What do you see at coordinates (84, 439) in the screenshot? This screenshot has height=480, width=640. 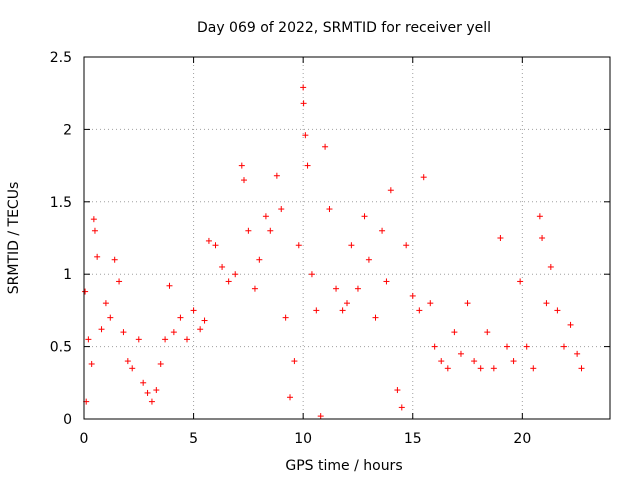 I see `x-tick-label: 0` at bounding box center [84, 439].